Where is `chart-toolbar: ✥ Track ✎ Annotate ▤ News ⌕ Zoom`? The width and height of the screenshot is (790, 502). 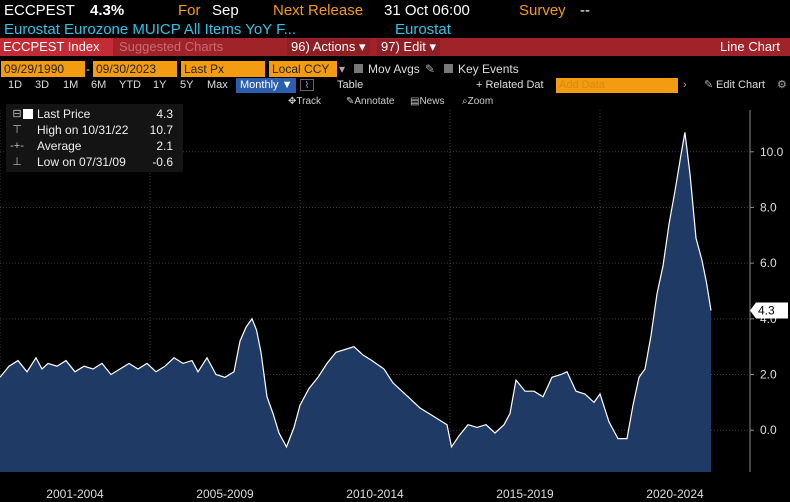
chart-toolbar: ✥ Track ✎ Annotate ▤ News ⌕ Zoom is located at coordinates (395, 102).